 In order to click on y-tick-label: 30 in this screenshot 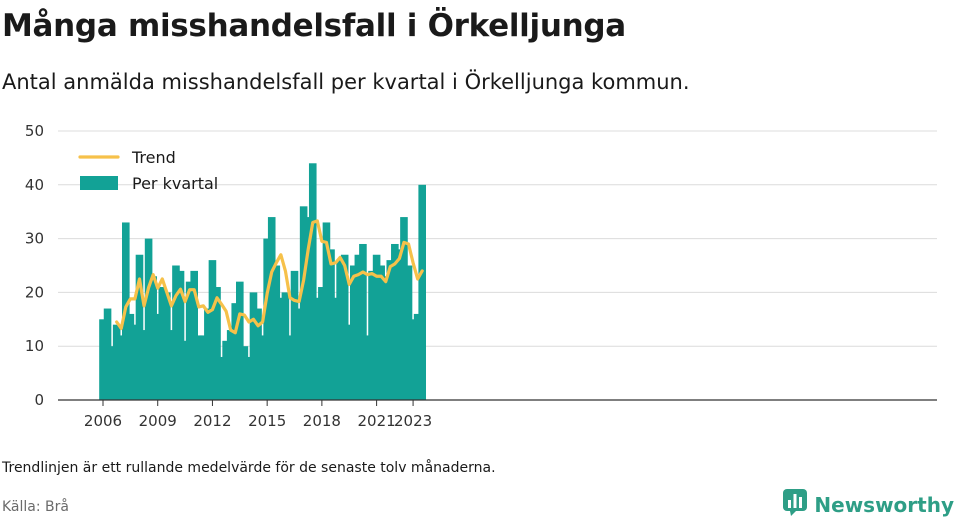, I will do `click(34, 239)`.